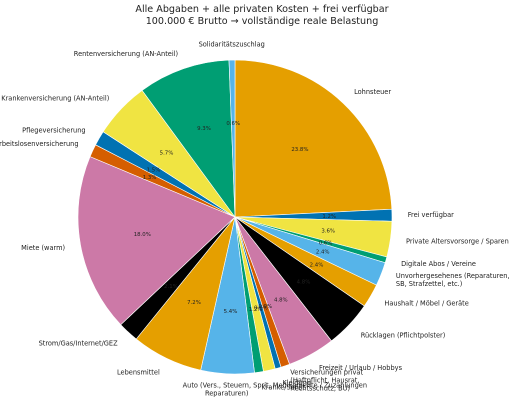 The height and width of the screenshot is (419, 525). Describe the element at coordinates (296, 383) in the screenshot. I see `slice-label: Kleidung` at that location.